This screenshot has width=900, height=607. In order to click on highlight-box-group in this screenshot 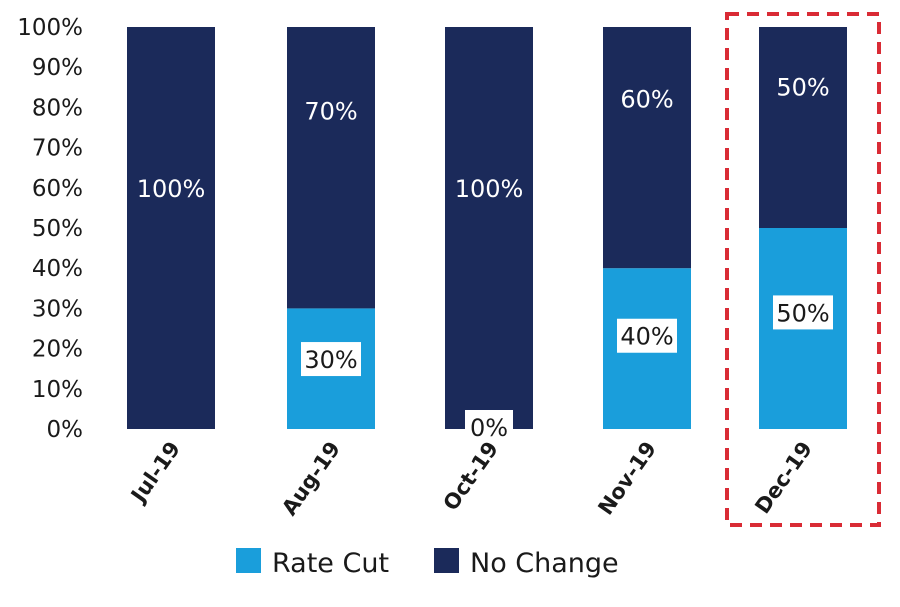, I will do `click(803, 269)`.